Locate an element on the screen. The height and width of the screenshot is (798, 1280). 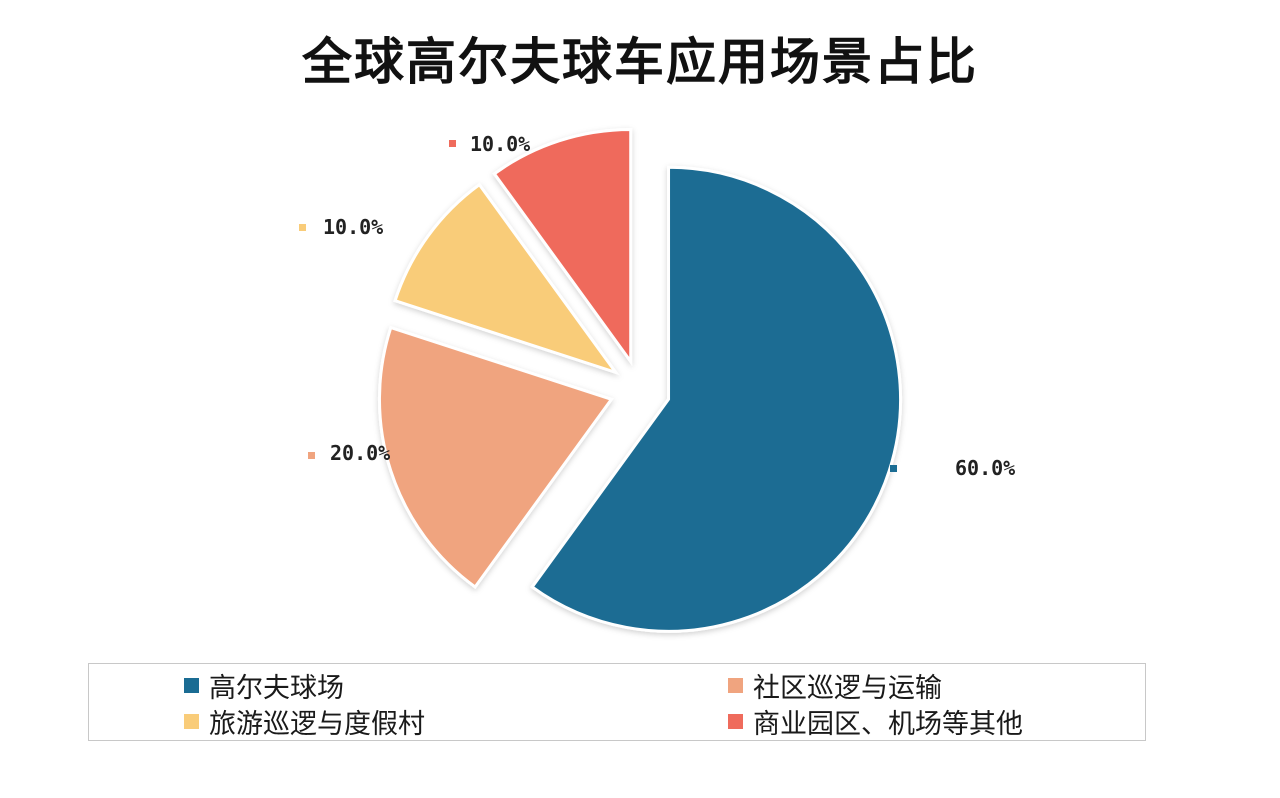
chart-legend: 高尔夫球场 社区巡逻与运输 旅游巡逻与度假村 商业园区、机场等其他 is located at coordinates (617, 702).